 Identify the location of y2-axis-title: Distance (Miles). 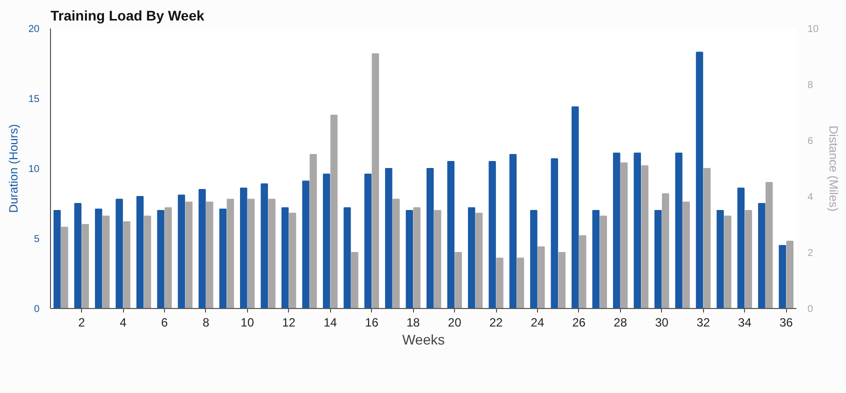
(833, 168).